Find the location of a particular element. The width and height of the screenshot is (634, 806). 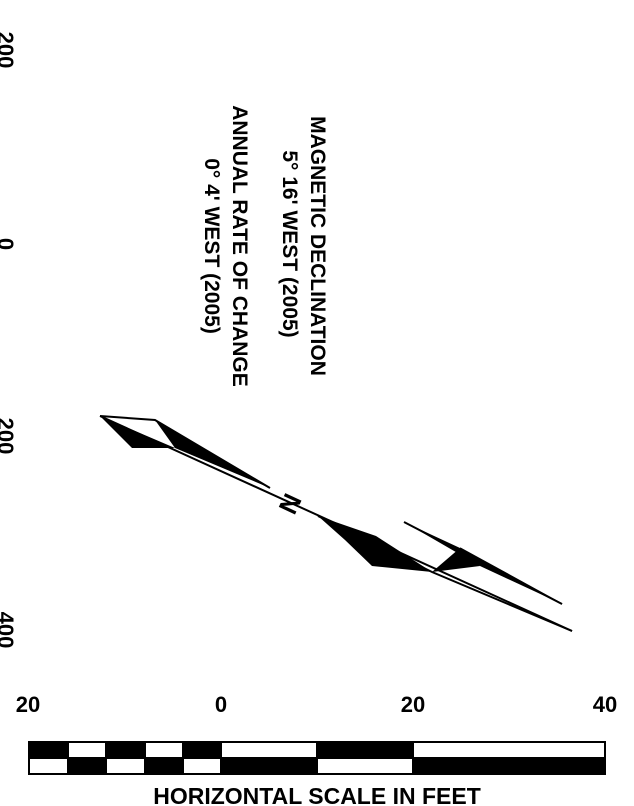

scale-tick-label: 0 is located at coordinates (221, 704).